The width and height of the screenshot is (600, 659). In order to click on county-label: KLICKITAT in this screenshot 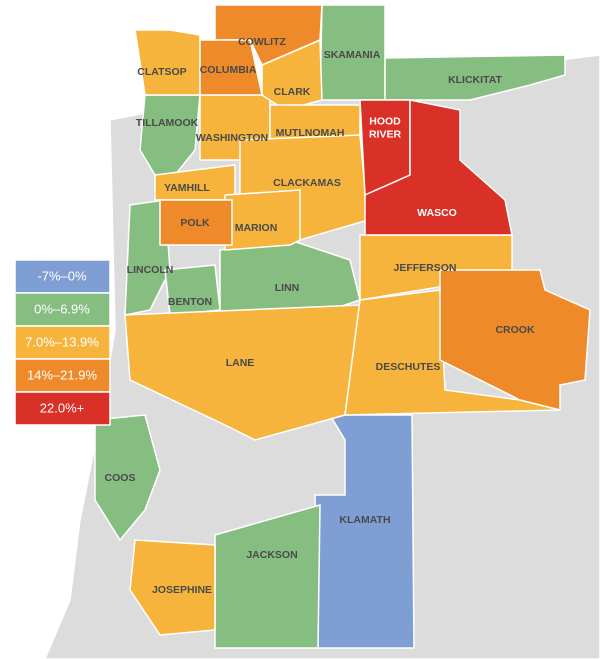, I will do `click(475, 80)`.